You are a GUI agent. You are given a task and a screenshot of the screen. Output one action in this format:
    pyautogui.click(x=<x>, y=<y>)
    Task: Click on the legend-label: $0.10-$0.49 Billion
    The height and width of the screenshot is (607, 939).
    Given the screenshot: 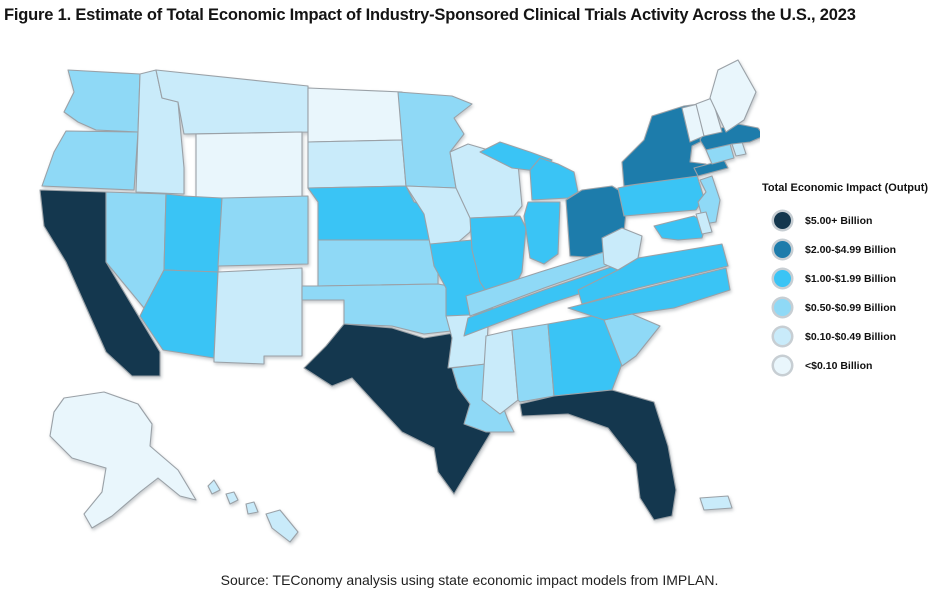 What is the action you would take?
    pyautogui.click(x=851, y=336)
    